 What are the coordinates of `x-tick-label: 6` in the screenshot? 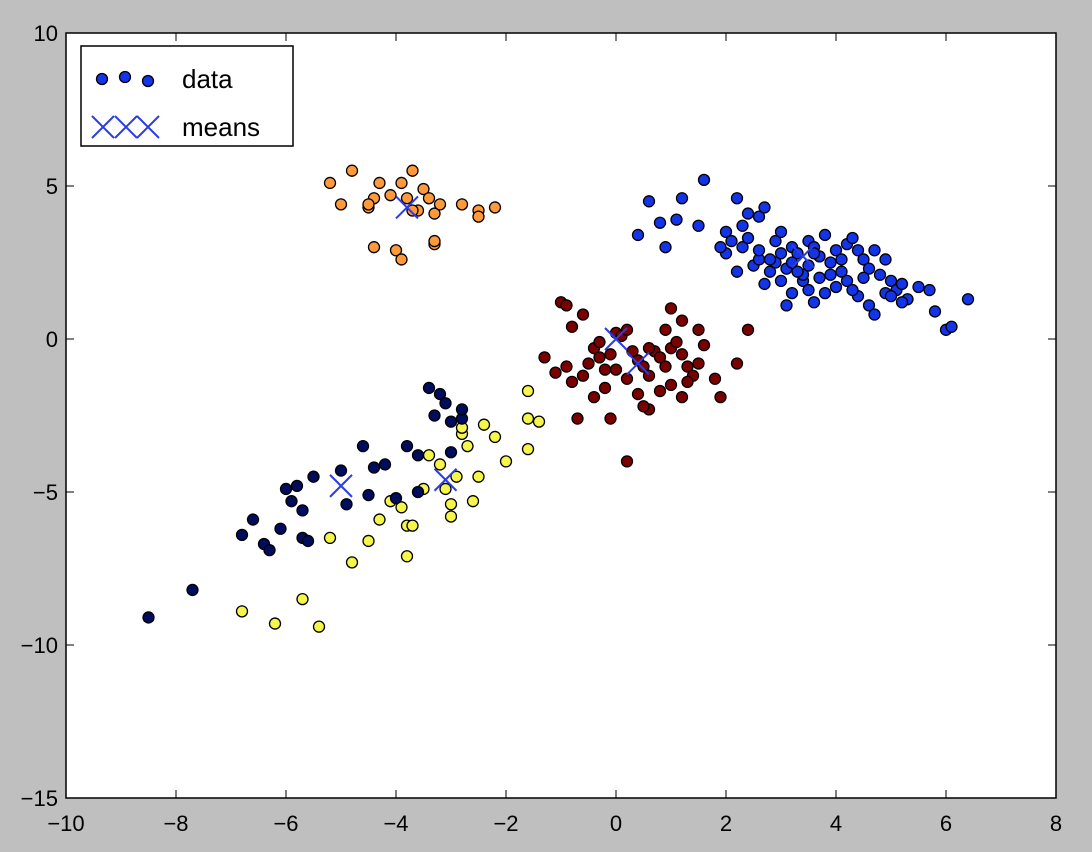 It's located at (946, 823).